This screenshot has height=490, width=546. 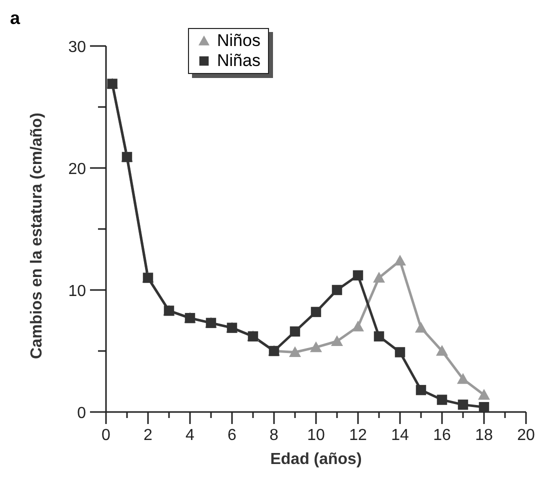 I want to click on x-tick-label: 8, so click(x=274, y=435).